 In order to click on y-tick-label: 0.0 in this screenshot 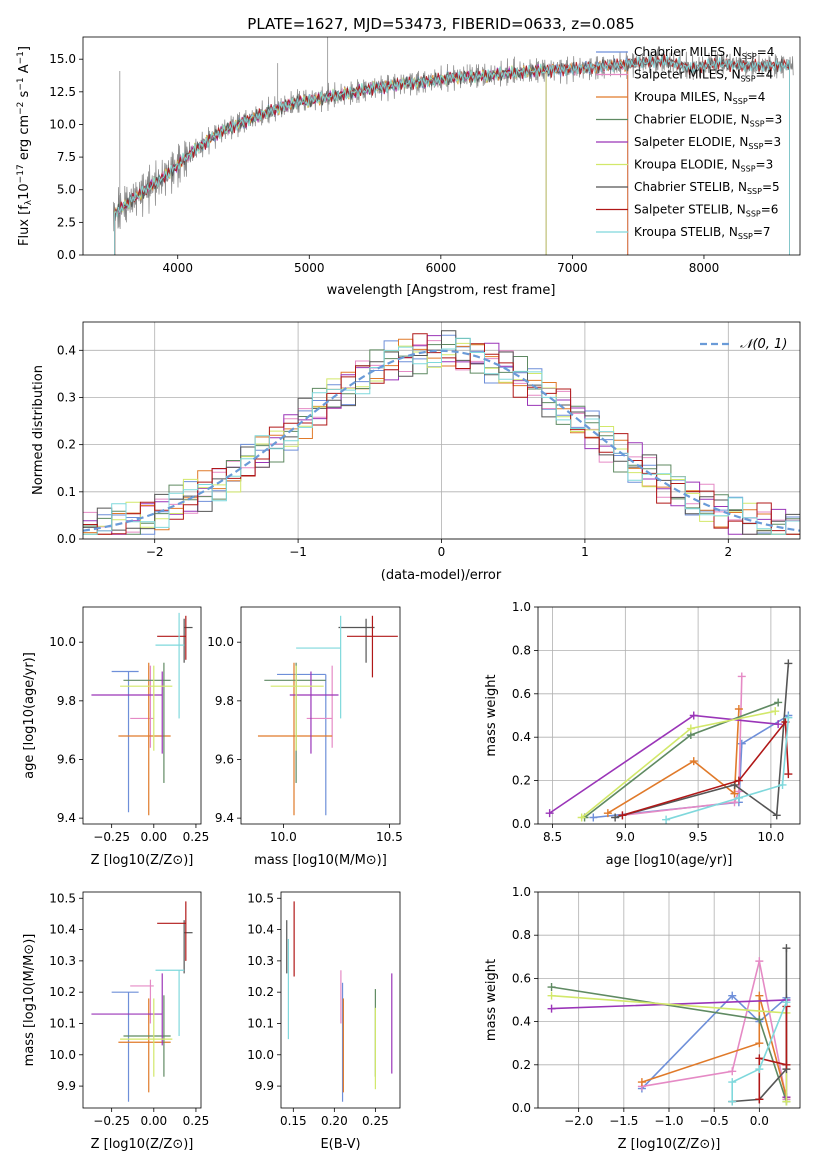, I will do `click(521, 1108)`.